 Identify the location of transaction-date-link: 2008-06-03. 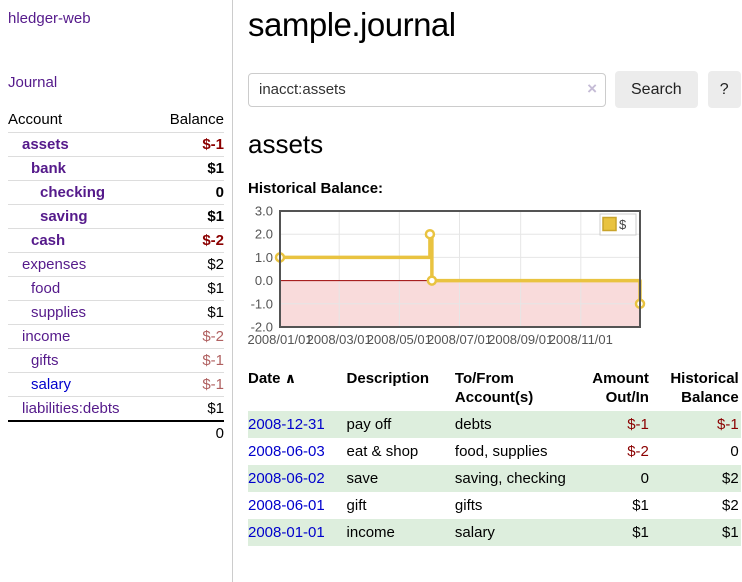
(286, 451).